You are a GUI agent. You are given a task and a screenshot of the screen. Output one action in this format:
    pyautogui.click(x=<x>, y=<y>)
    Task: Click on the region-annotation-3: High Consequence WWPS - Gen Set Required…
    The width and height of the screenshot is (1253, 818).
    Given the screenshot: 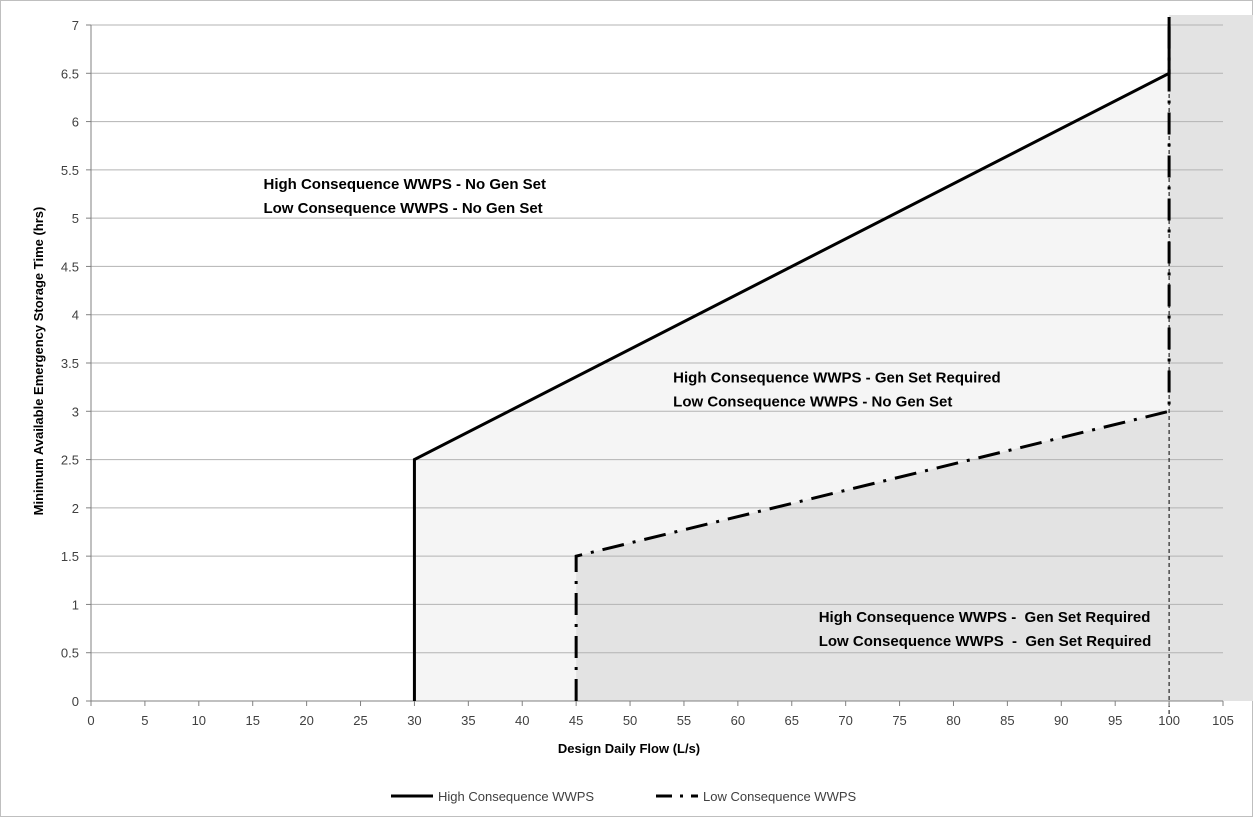 What is the action you would take?
    pyautogui.click(x=985, y=629)
    